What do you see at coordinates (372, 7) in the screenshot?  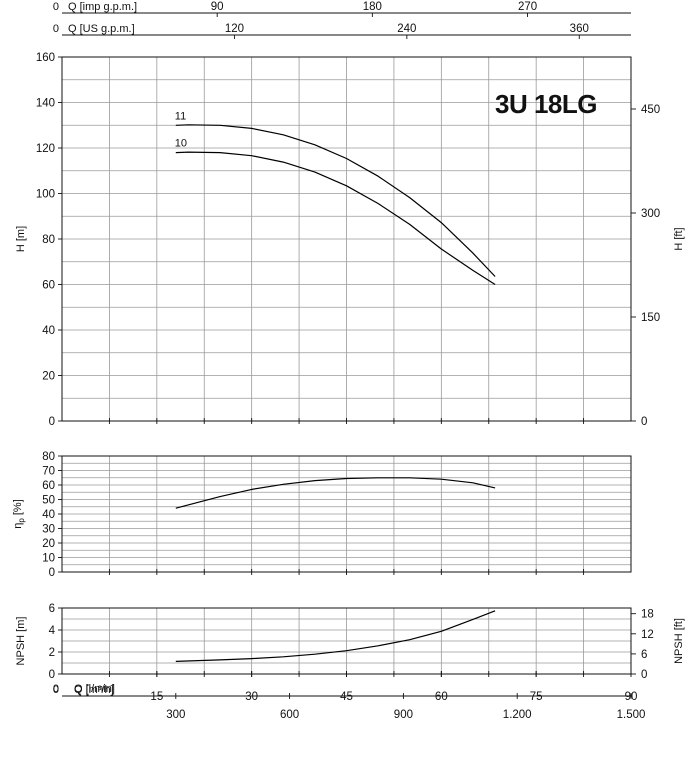 I see `top-axis-imp-tick-label: 180` at bounding box center [372, 7].